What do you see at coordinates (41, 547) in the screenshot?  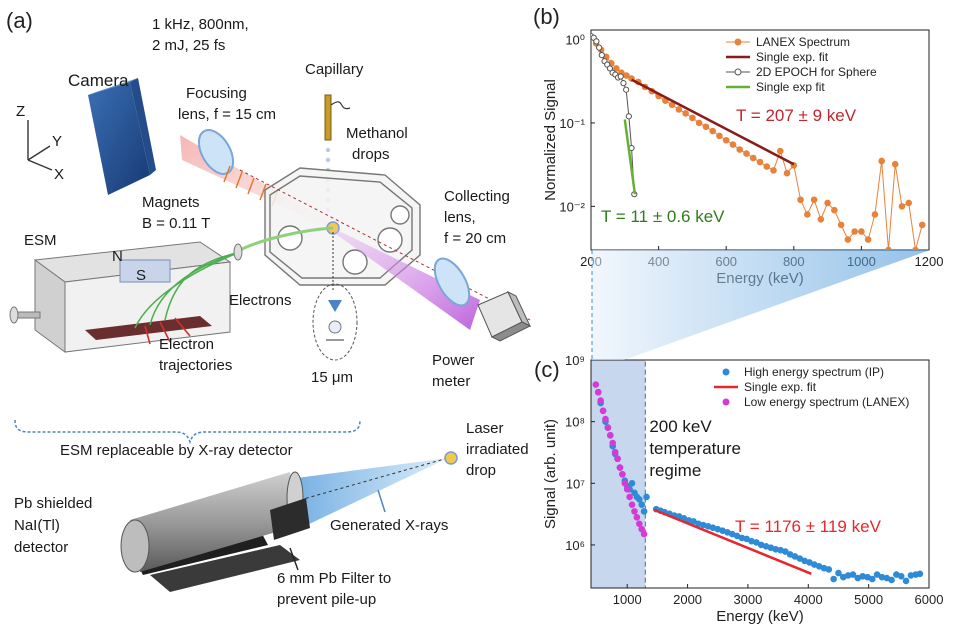 I see `detector-label-3: detector` at bounding box center [41, 547].